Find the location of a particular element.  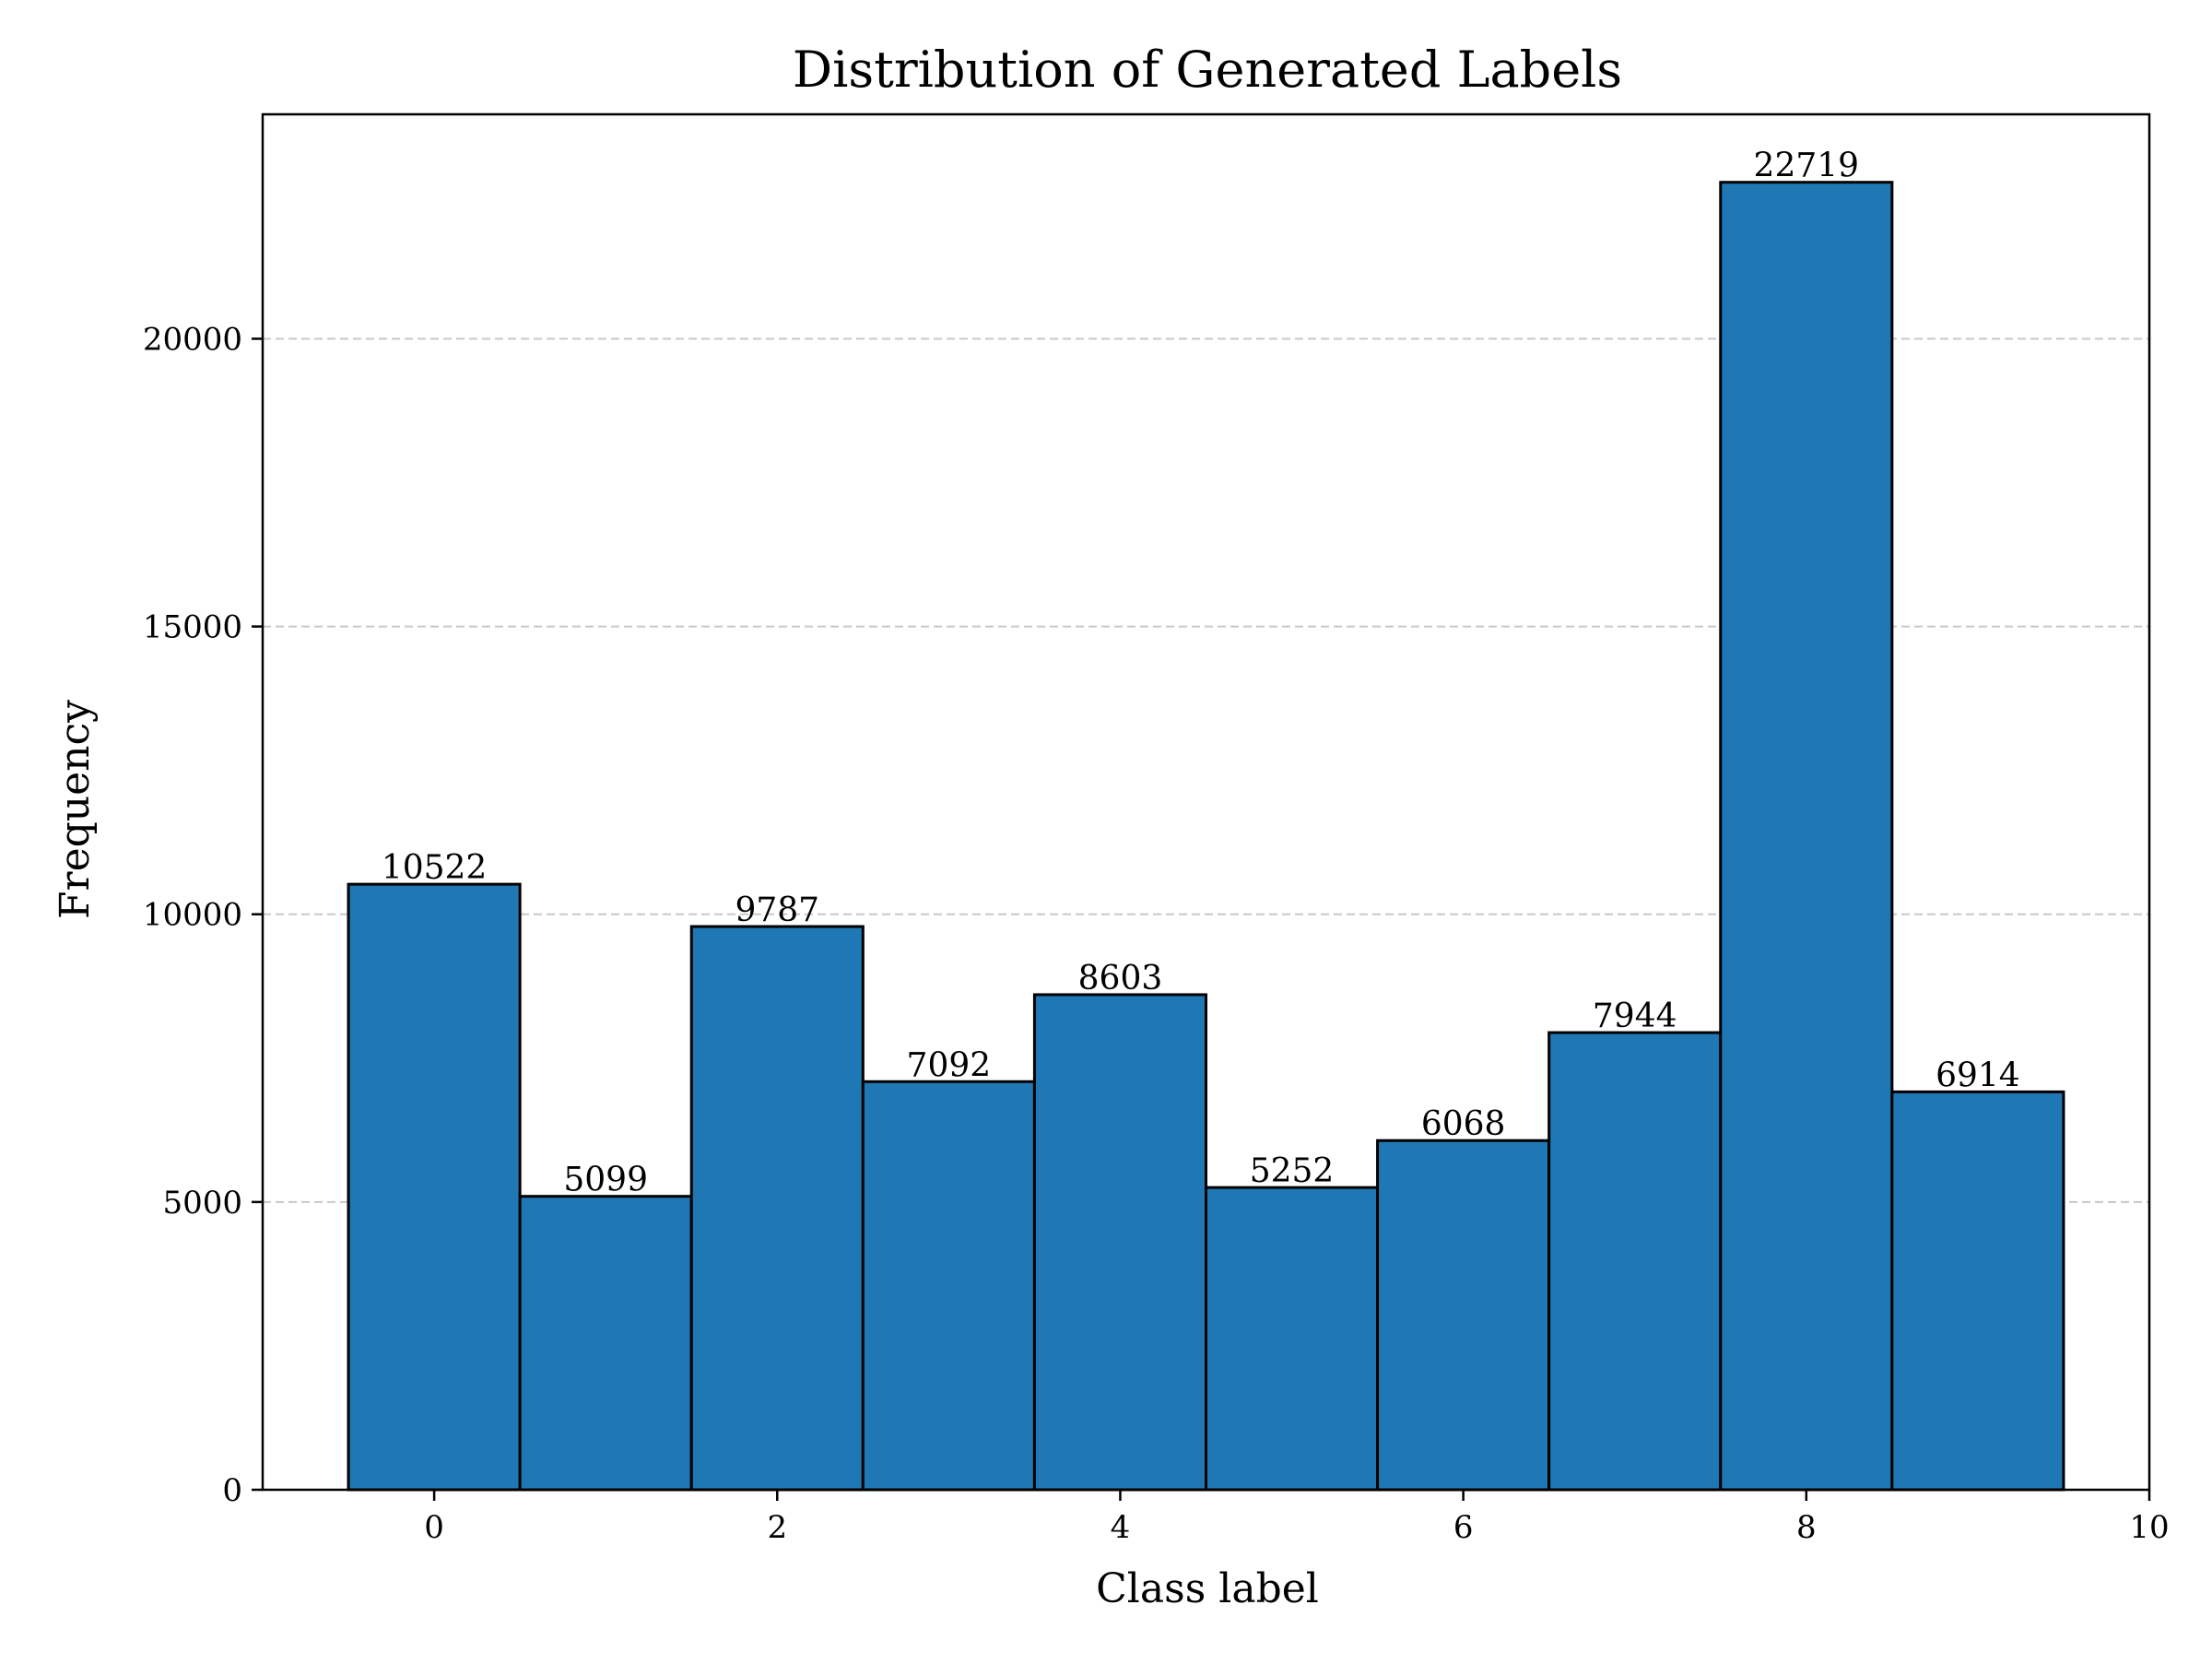

x-tick-label-0: 0 is located at coordinates (434, 1527).